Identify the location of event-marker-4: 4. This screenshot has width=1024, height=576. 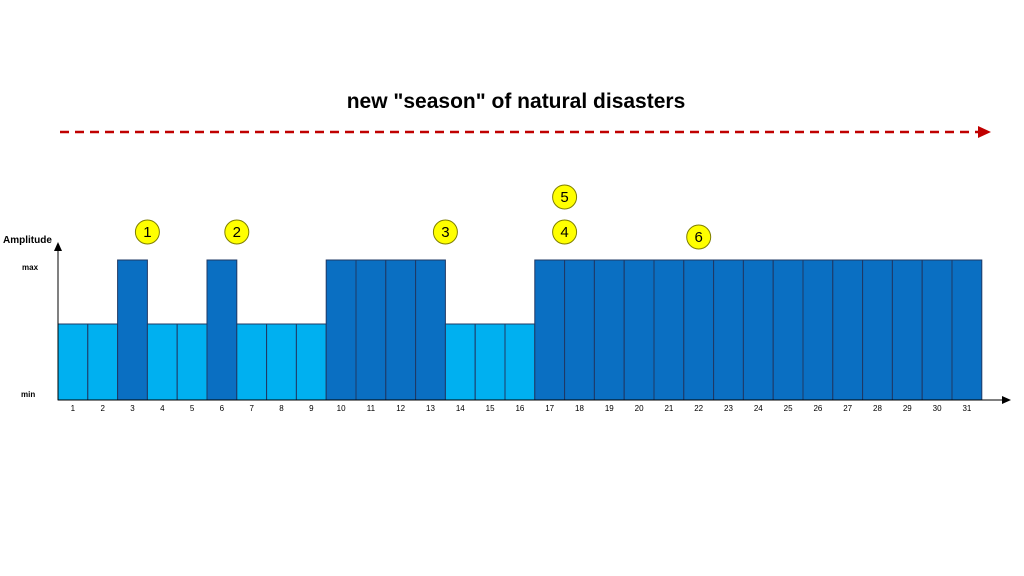
(565, 232).